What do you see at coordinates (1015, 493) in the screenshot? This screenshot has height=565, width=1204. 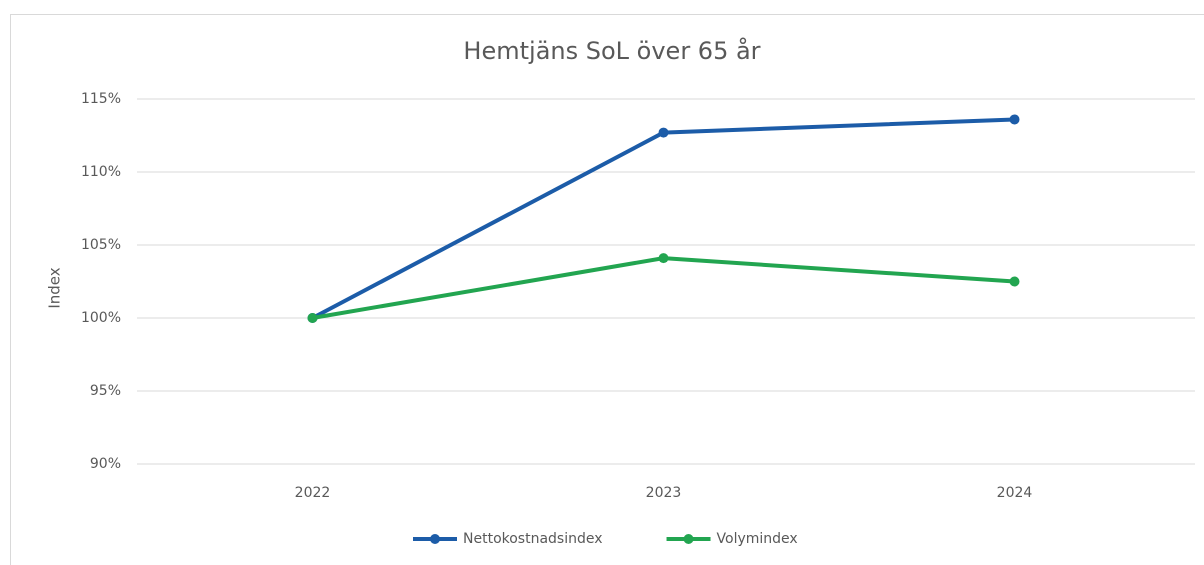 I see `x-tick-label: 2024` at bounding box center [1015, 493].